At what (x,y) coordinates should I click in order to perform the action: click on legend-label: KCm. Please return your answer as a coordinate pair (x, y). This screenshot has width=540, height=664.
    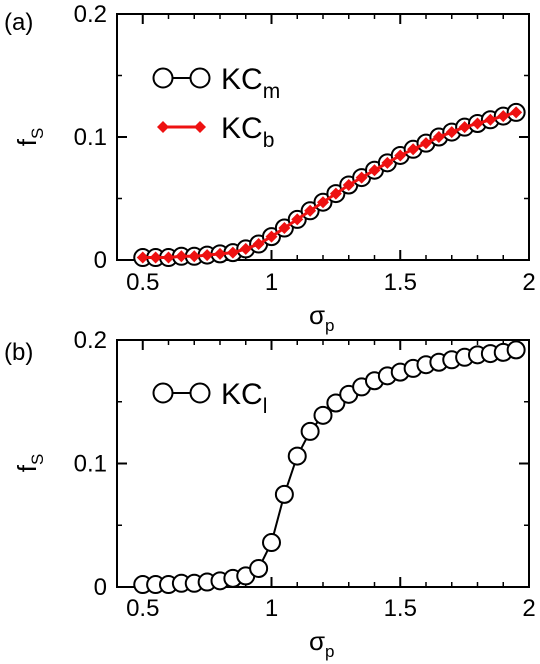
    Looking at the image, I should click on (250, 83).